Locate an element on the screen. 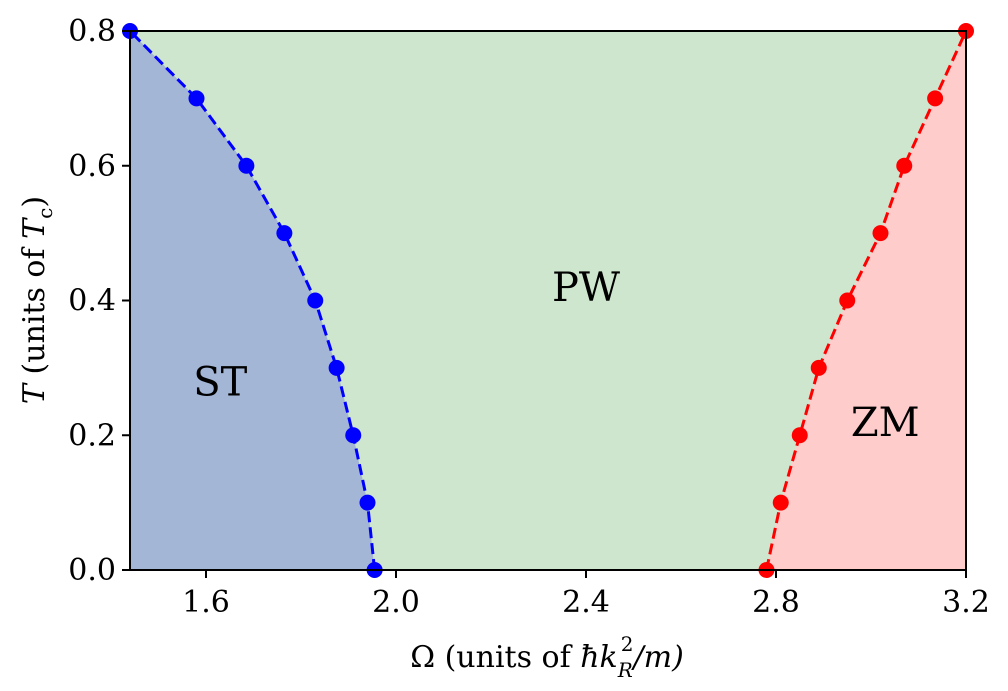 The width and height of the screenshot is (1008, 691). x-tick-label: 2.8 is located at coordinates (776, 602).